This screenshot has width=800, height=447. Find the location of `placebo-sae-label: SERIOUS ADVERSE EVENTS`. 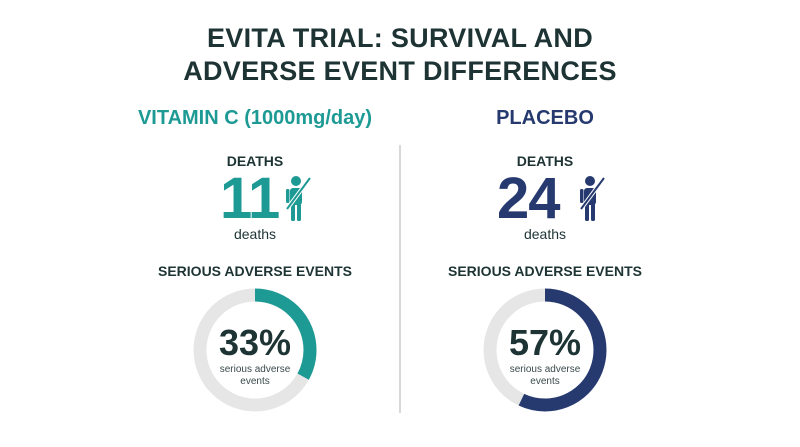

placebo-sae-label: SERIOUS ADVERSE EVENTS is located at coordinates (545, 271).